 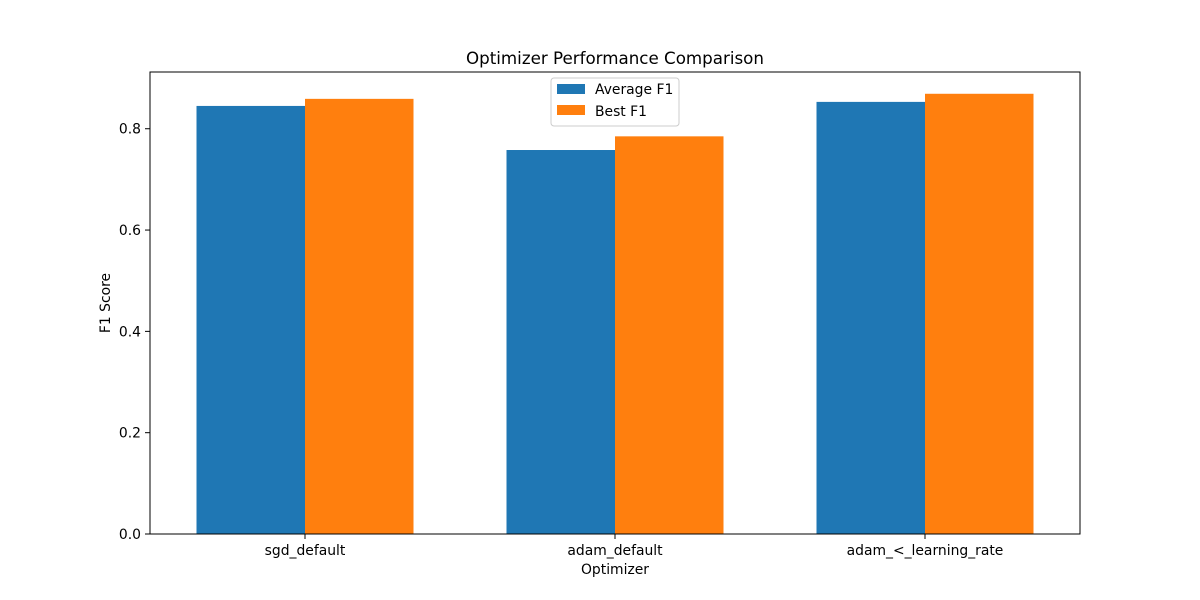 I want to click on legend: Average F1 Best F1, so click(x=615, y=102).